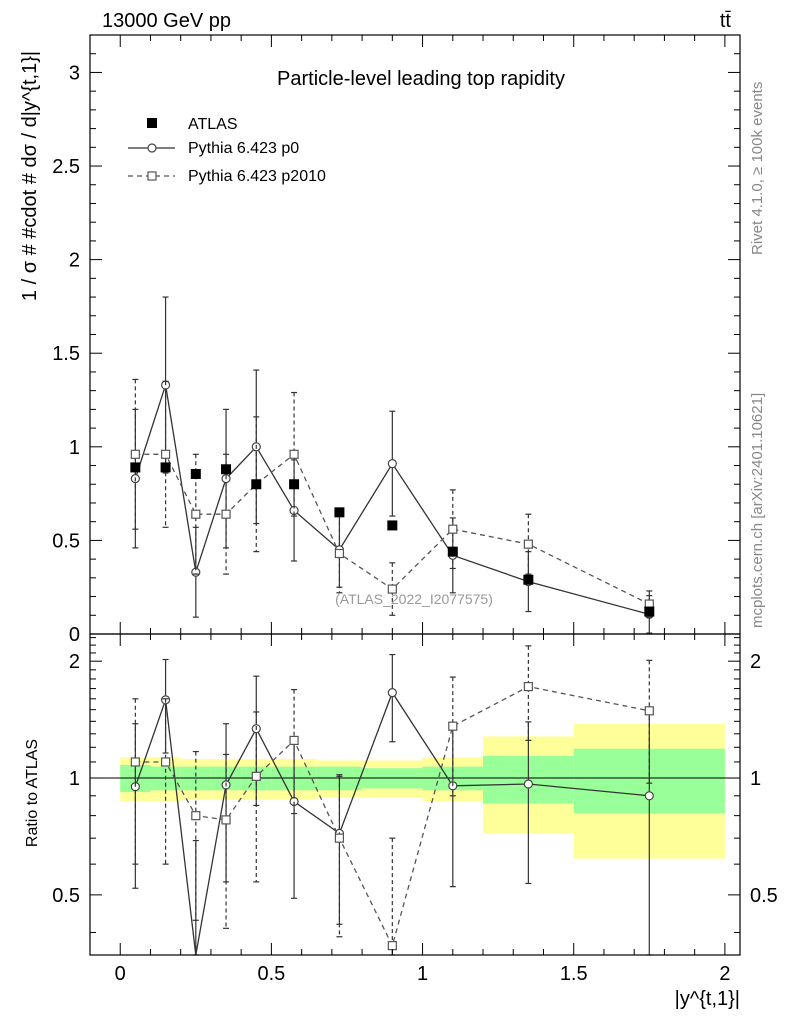 This screenshot has width=786, height=1024. What do you see at coordinates (152, 123) in the screenshot?
I see `legend-atlas-marker` at bounding box center [152, 123].